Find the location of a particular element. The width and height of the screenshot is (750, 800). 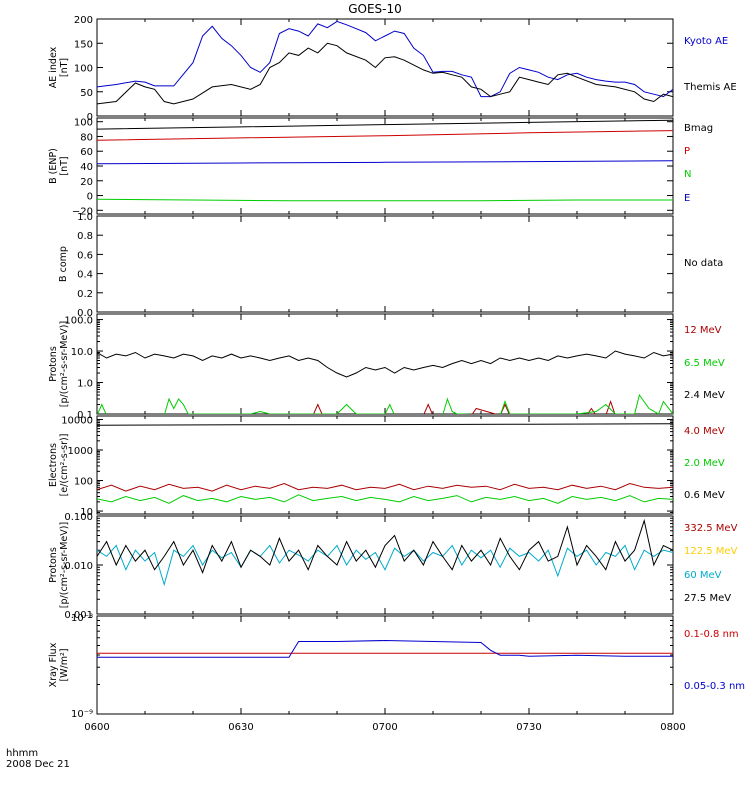

x-tick-label: 0630 is located at coordinates (240, 727).